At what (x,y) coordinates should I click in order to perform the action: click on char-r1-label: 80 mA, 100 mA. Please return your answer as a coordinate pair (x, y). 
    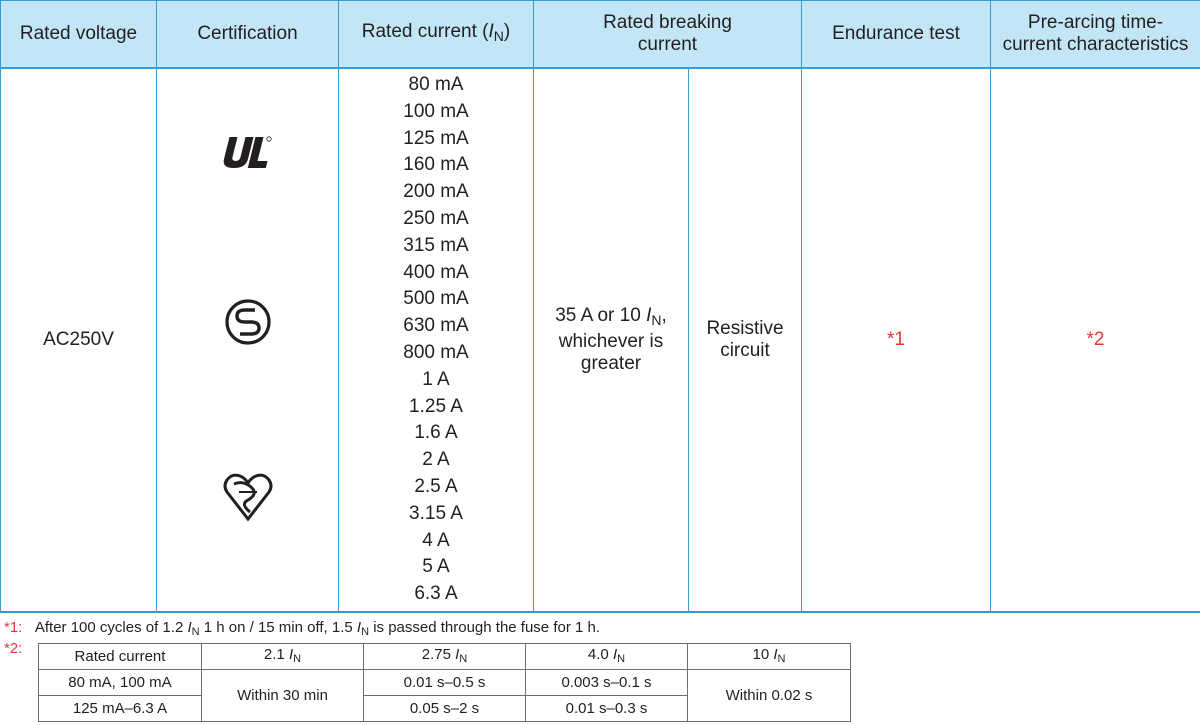
    Looking at the image, I should click on (120, 682).